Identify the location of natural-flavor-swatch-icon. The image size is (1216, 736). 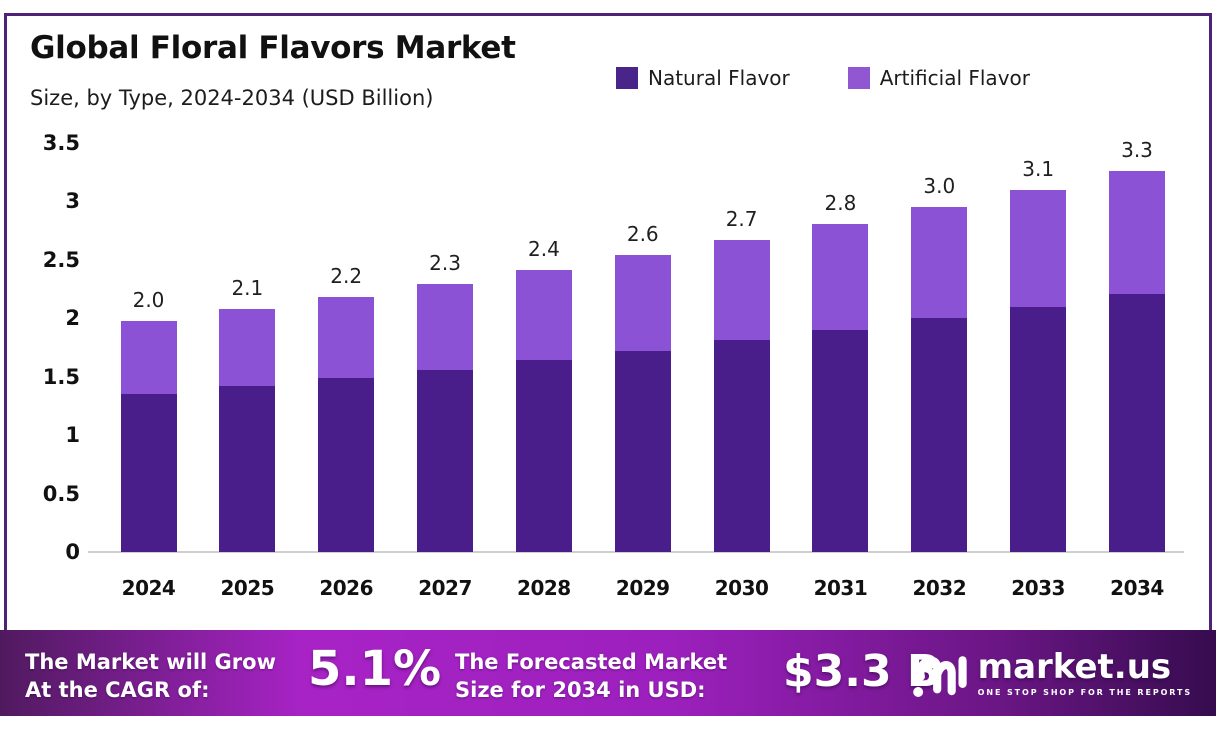
(627, 78).